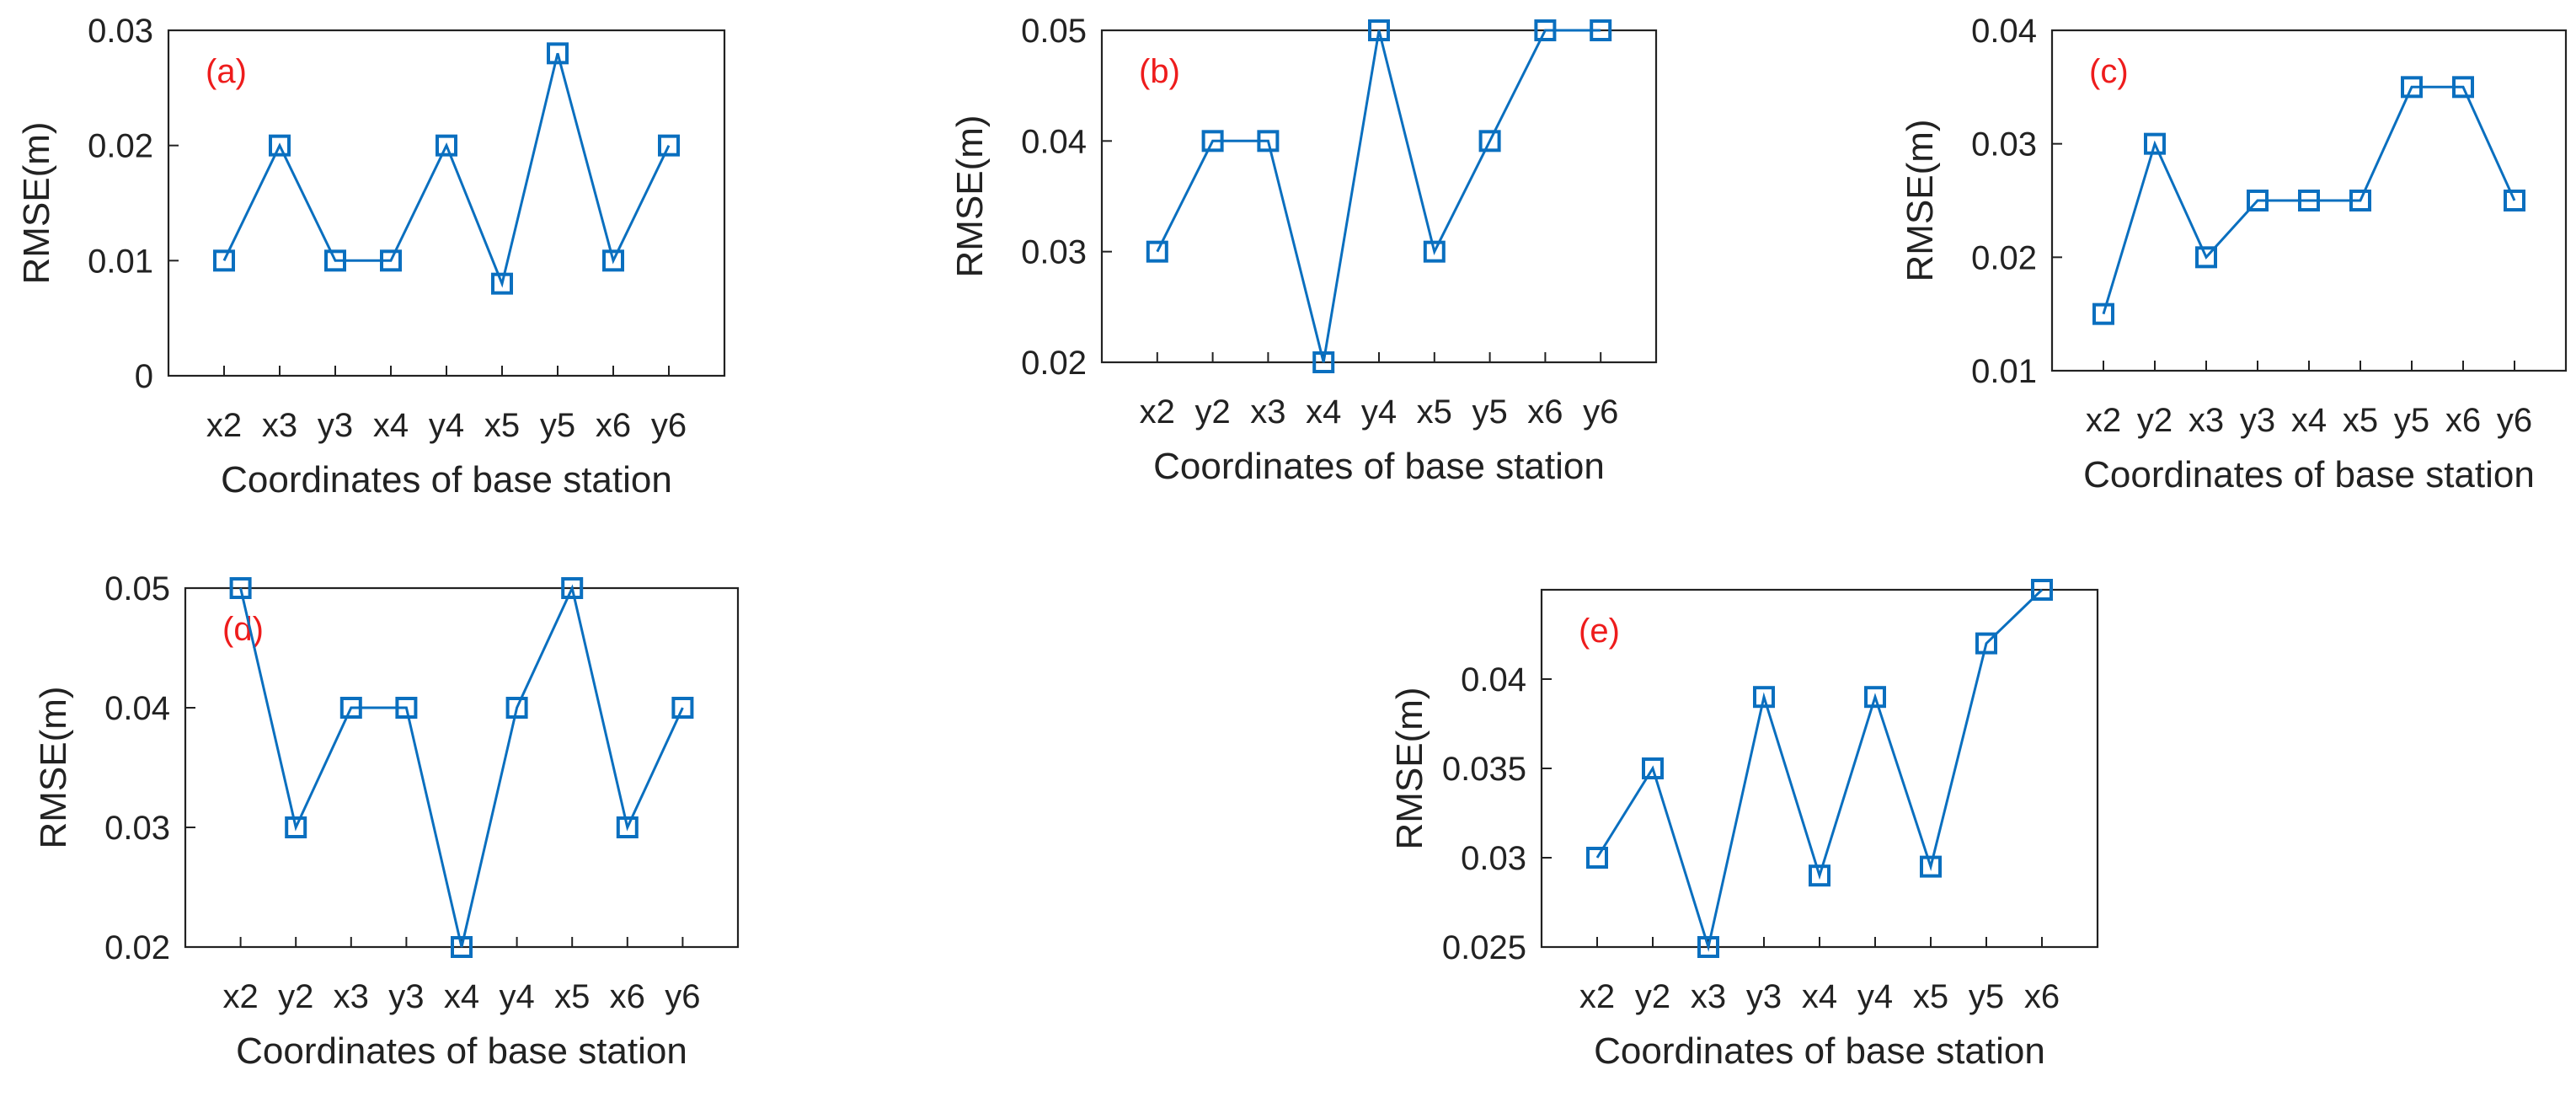  What do you see at coordinates (1484, 769) in the screenshot?
I see `y-tick-label: 0.035` at bounding box center [1484, 769].